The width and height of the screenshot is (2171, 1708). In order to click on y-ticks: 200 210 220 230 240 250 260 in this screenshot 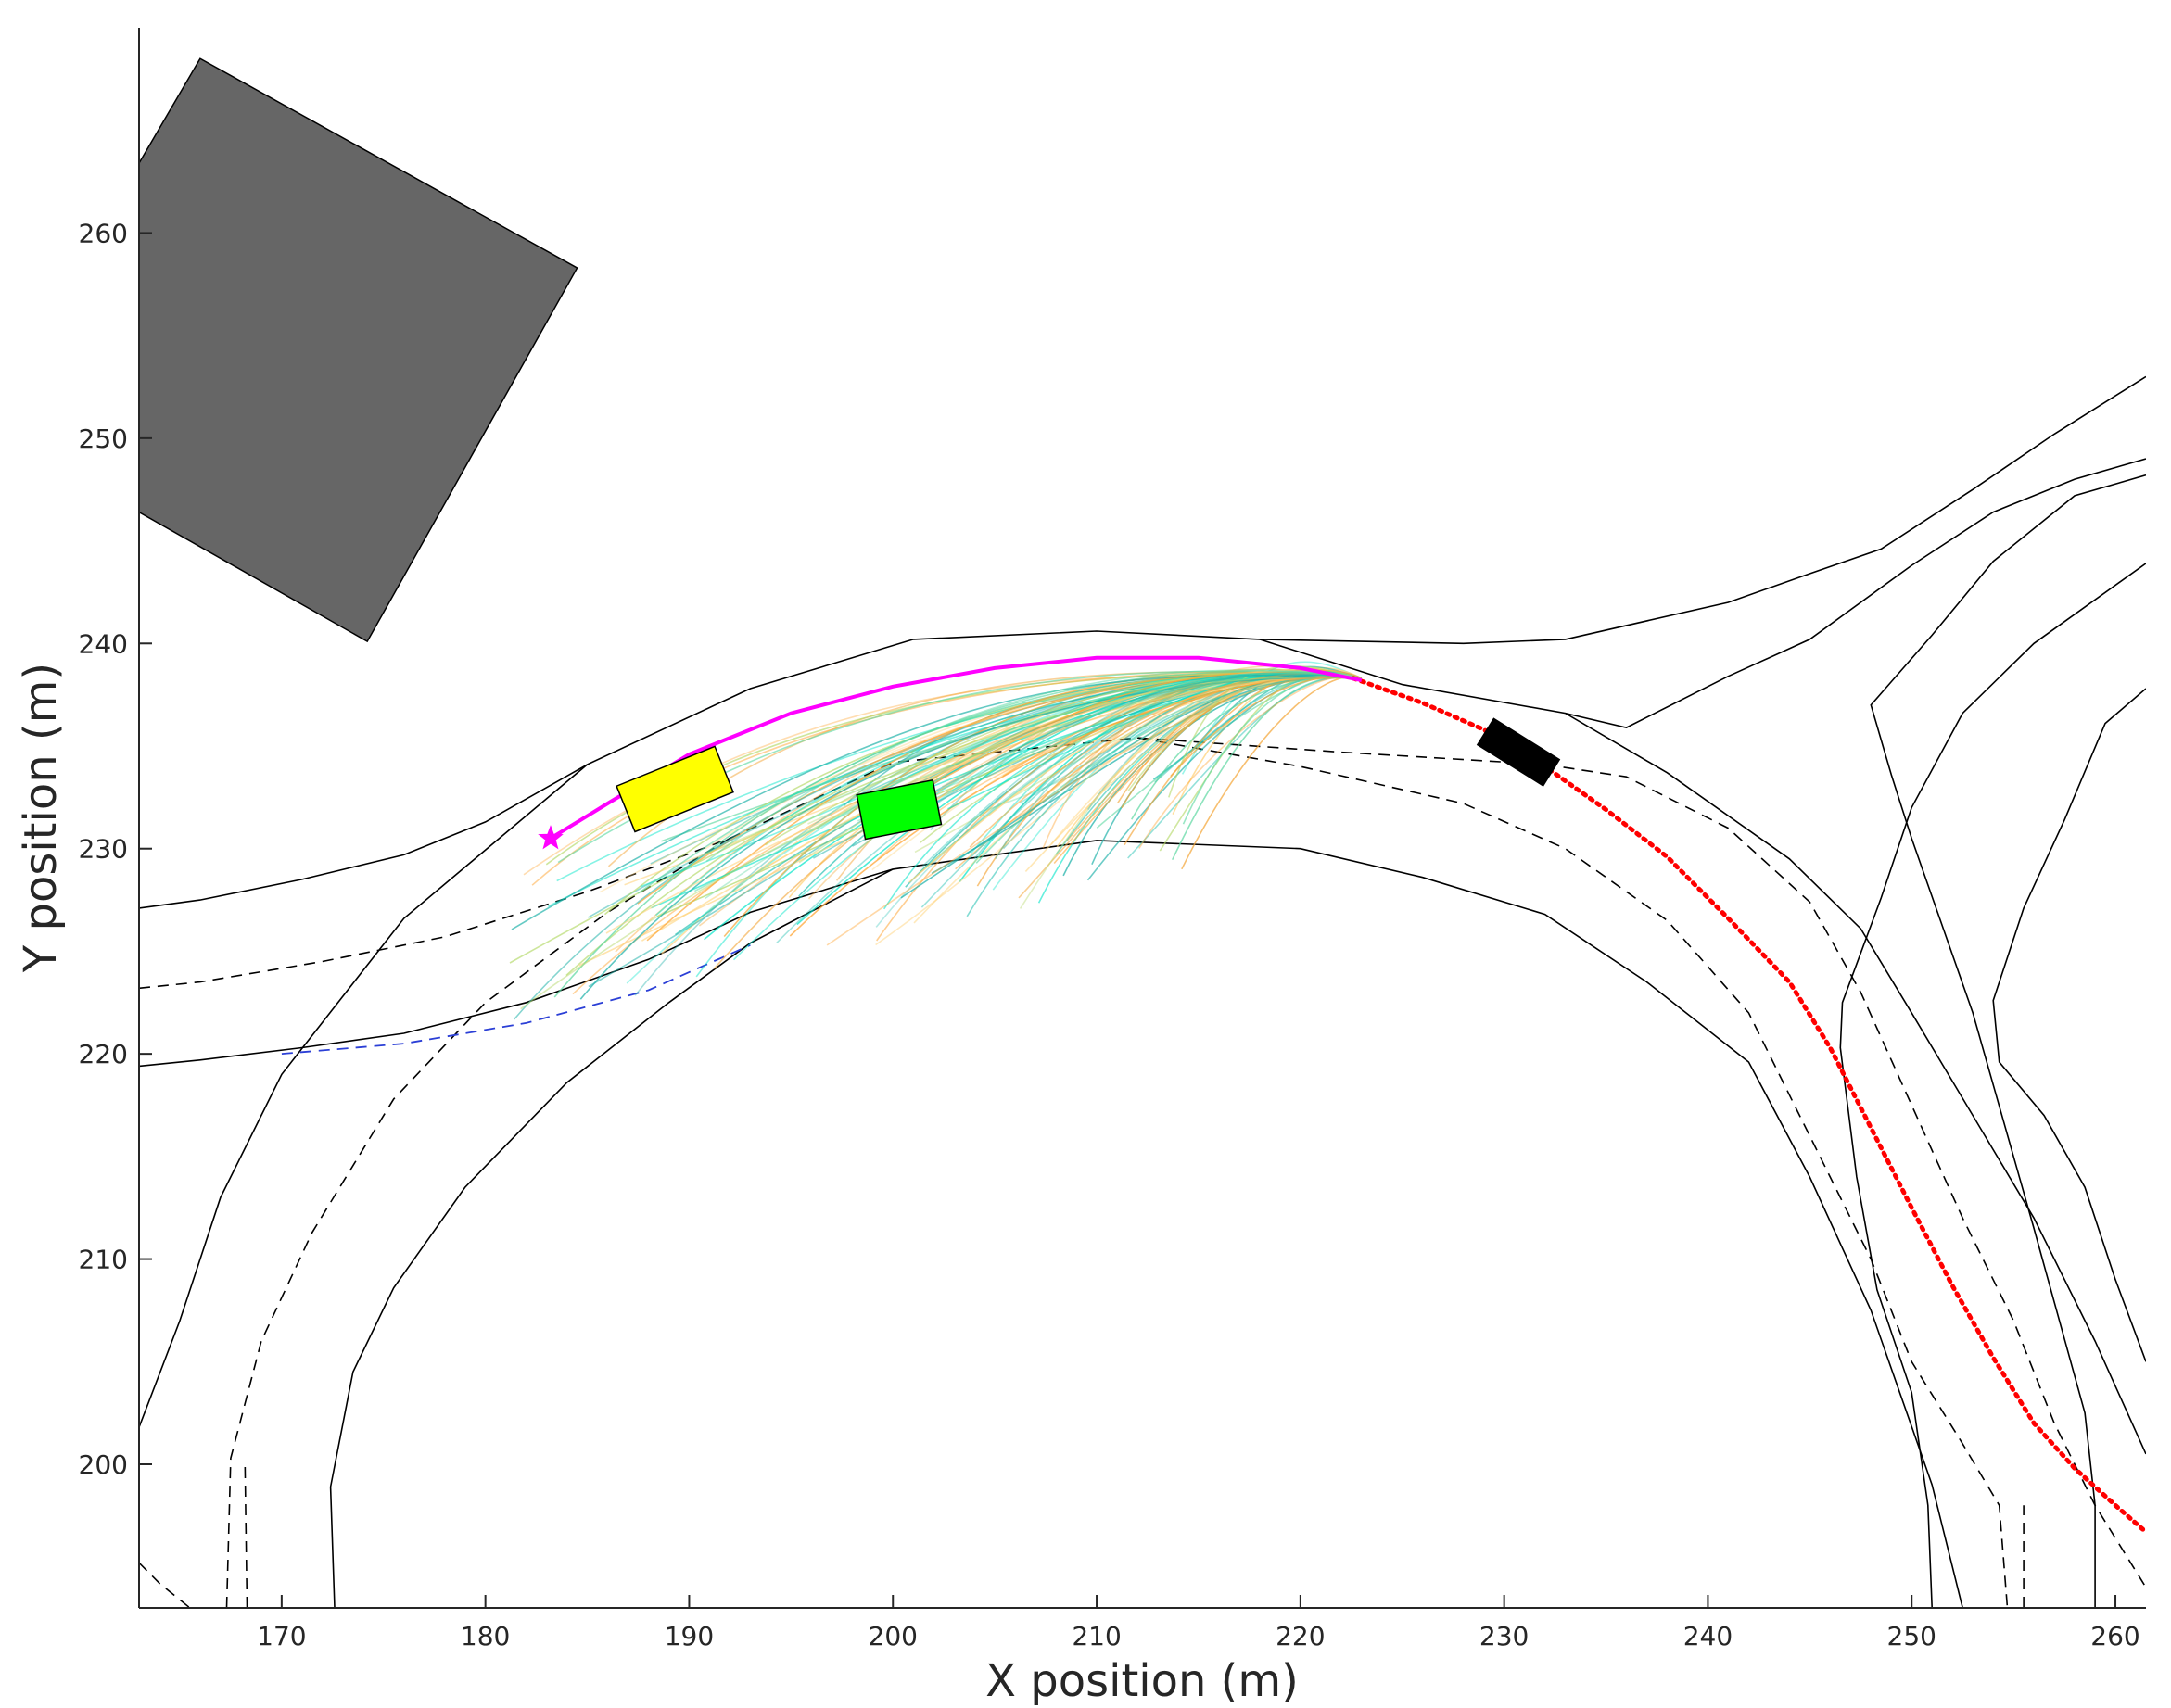, I will do `click(115, 849)`.